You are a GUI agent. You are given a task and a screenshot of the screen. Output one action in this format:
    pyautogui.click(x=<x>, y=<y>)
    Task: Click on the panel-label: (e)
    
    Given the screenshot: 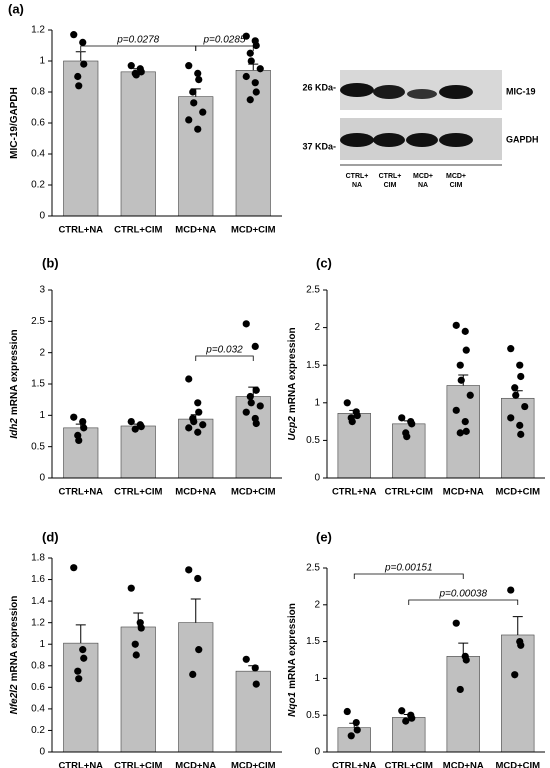 What is the action you would take?
    pyautogui.click(x=324, y=536)
    